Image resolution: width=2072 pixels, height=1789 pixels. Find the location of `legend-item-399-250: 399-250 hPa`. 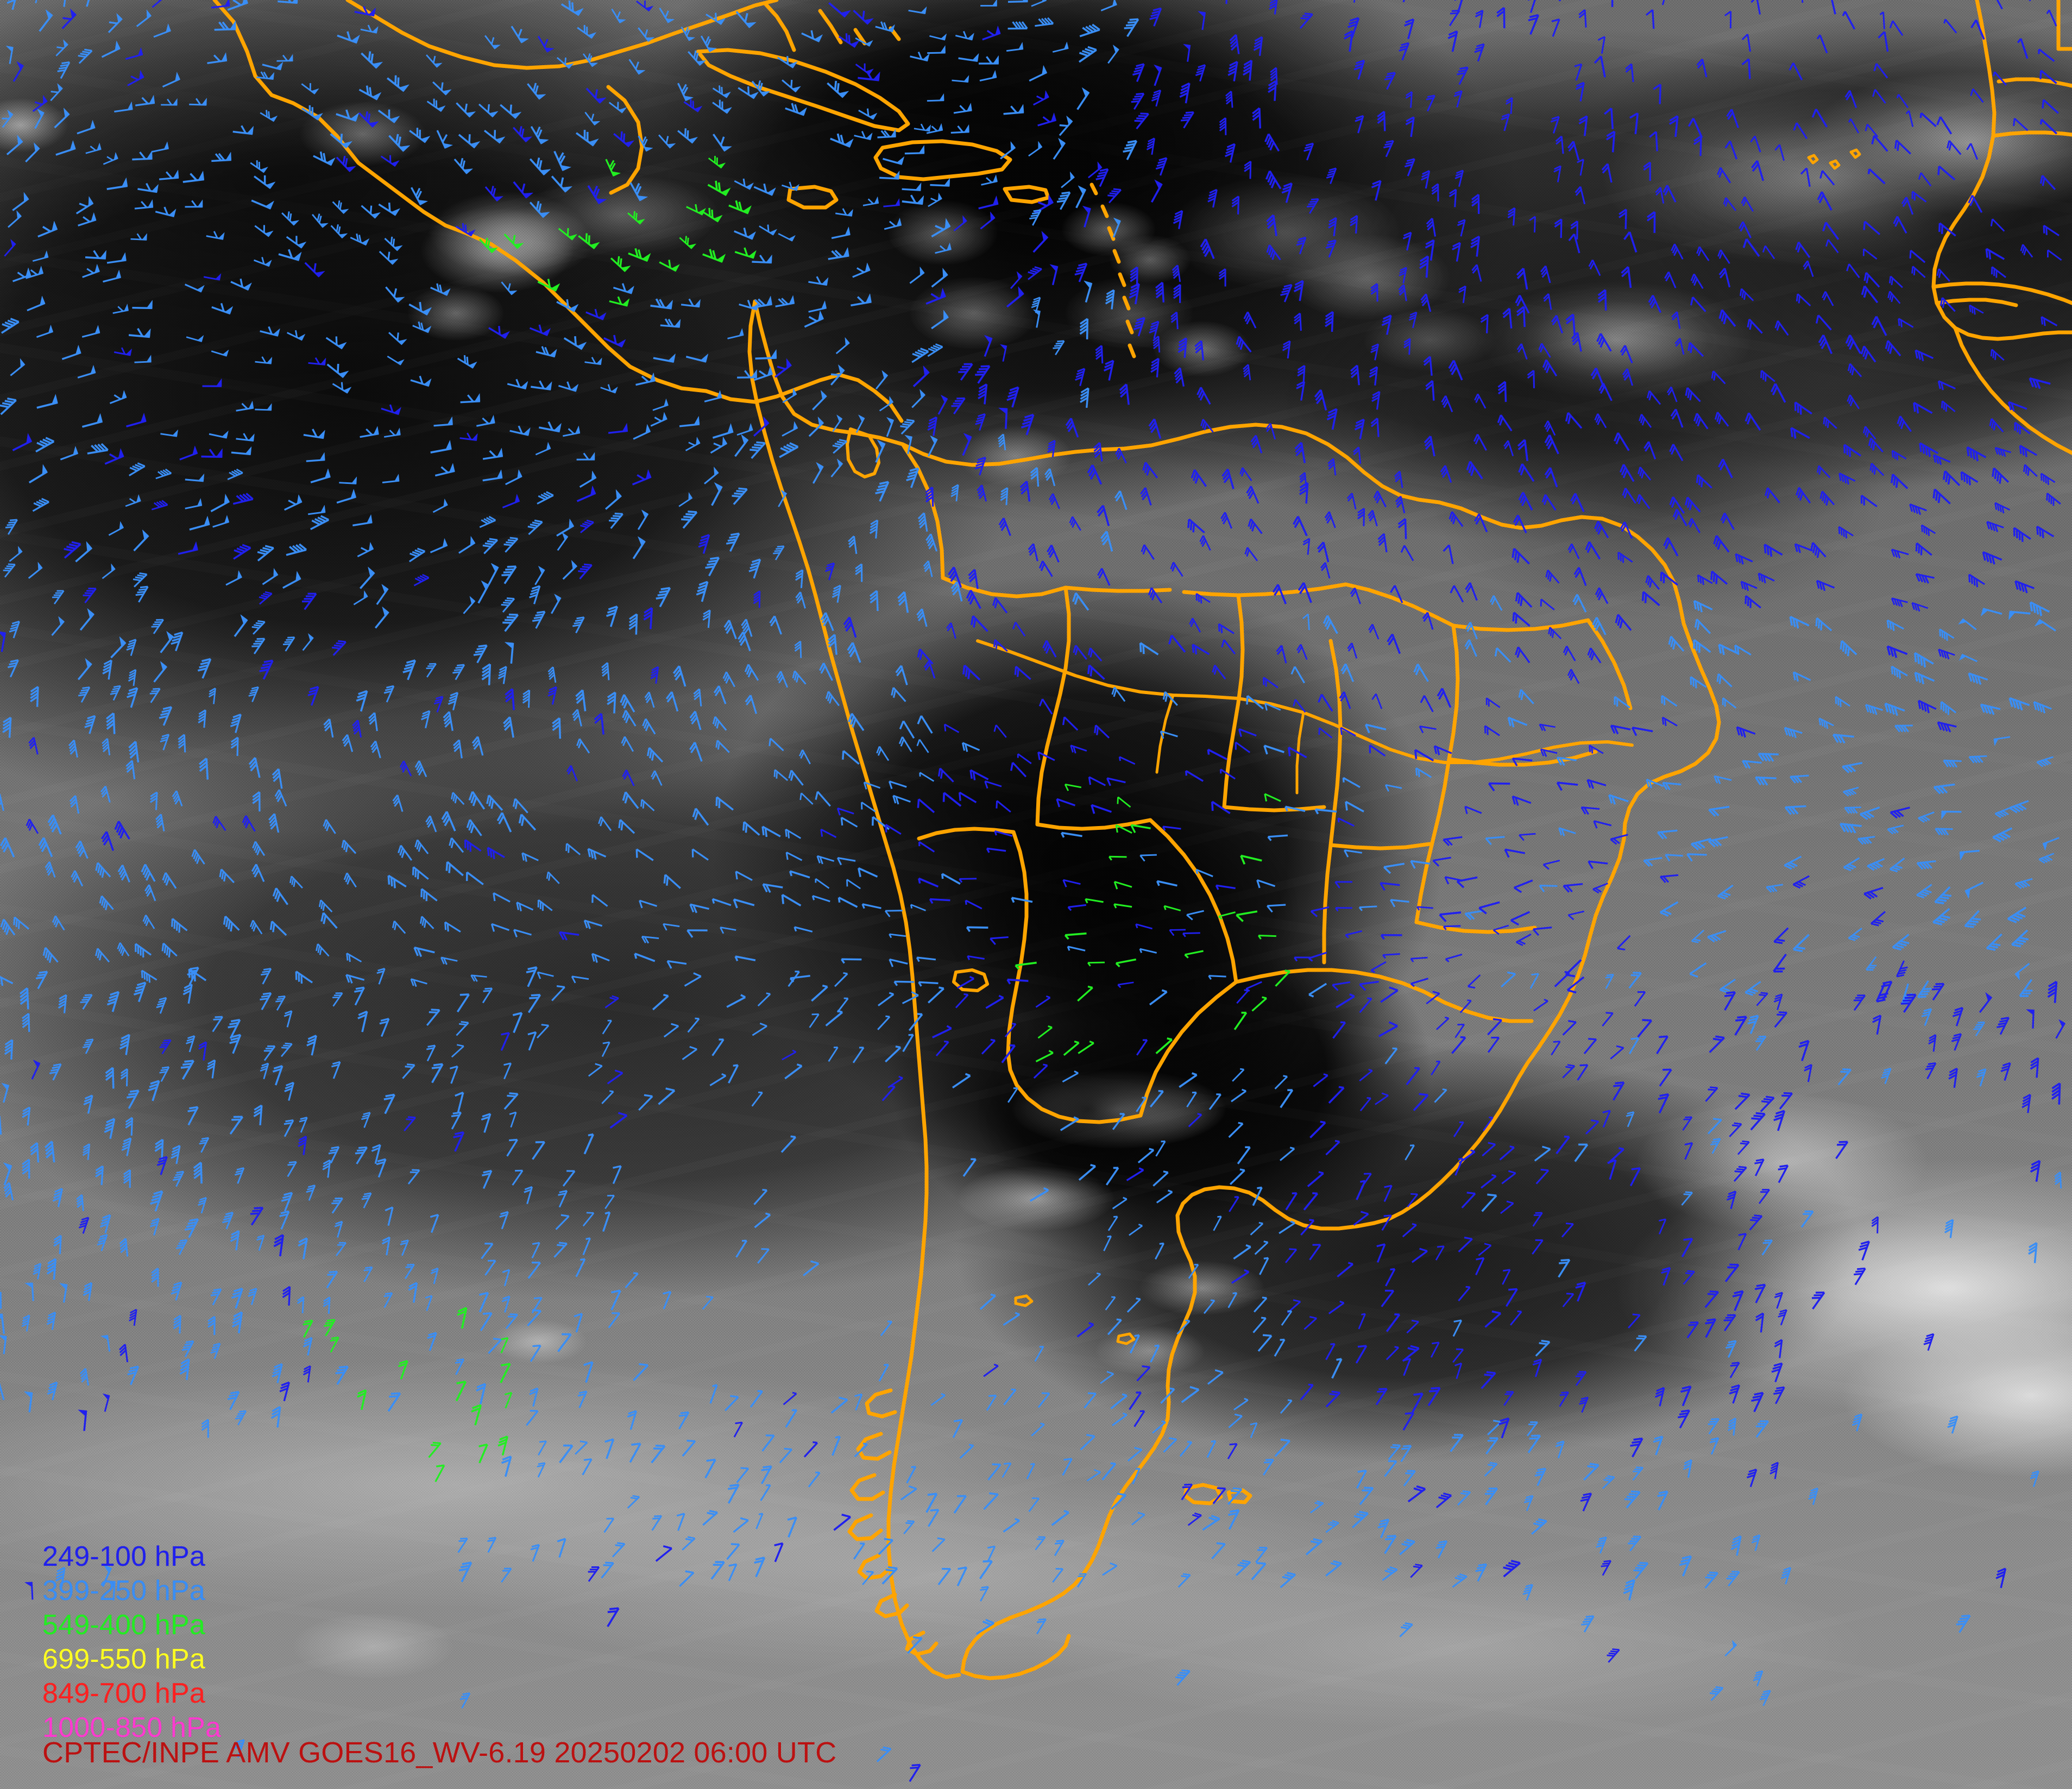

legend-item-399-250: 399-250 hPa is located at coordinates (131, 1591).